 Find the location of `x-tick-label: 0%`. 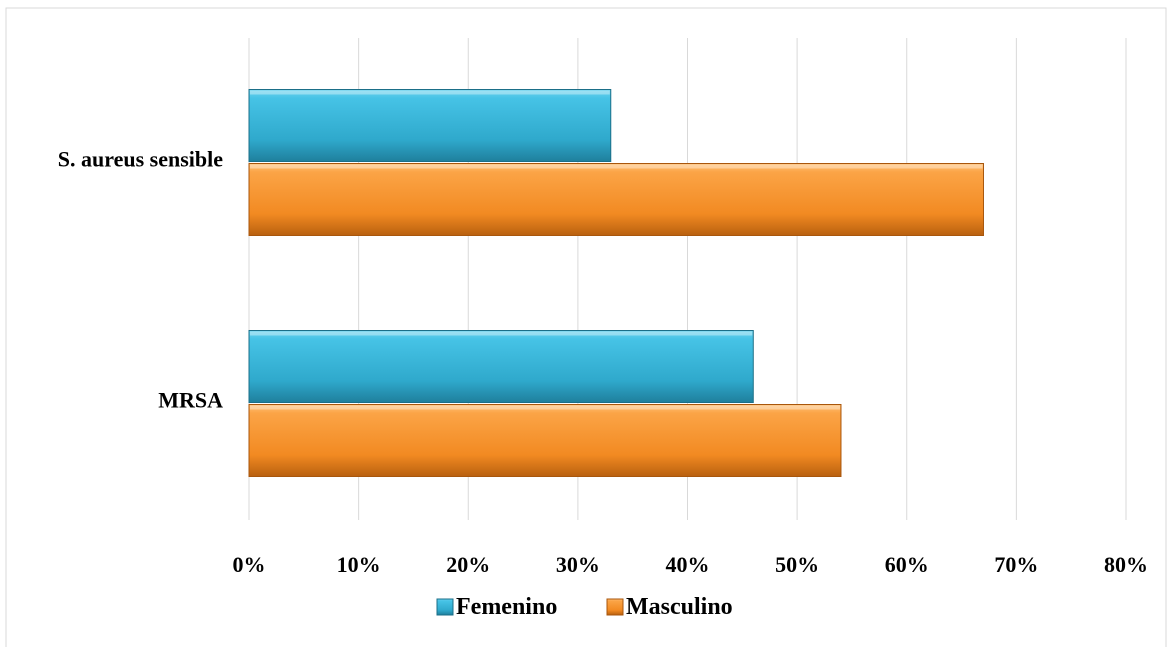

x-tick-label: 0% is located at coordinates (249, 564).